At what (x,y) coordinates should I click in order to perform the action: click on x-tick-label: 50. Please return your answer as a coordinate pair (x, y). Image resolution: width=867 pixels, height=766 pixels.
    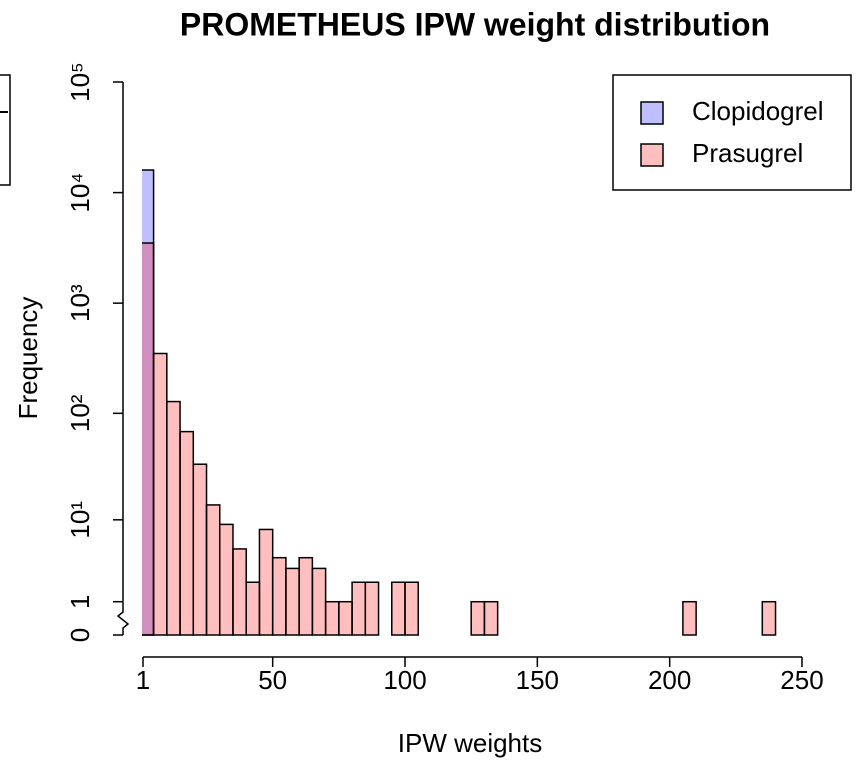
    Looking at the image, I should click on (272, 680).